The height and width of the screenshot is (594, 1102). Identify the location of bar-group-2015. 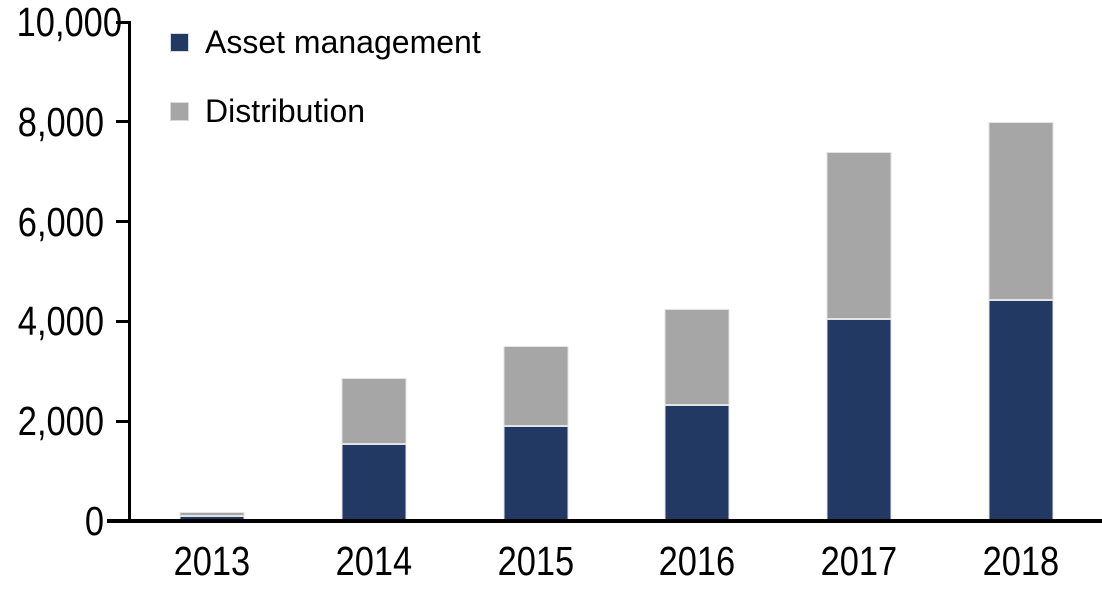
(536, 271).